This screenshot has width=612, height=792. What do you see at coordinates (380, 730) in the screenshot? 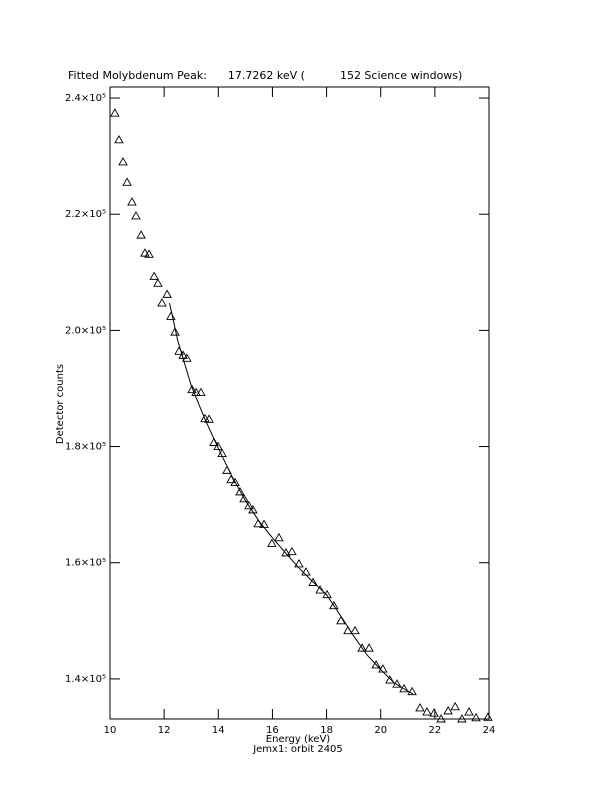
I see `x-tick-label: 20` at bounding box center [380, 730].